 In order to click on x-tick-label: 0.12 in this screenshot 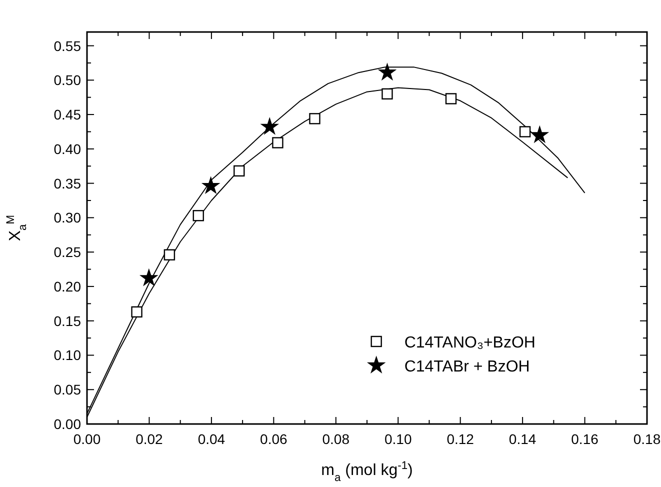, I will do `click(460, 439)`.